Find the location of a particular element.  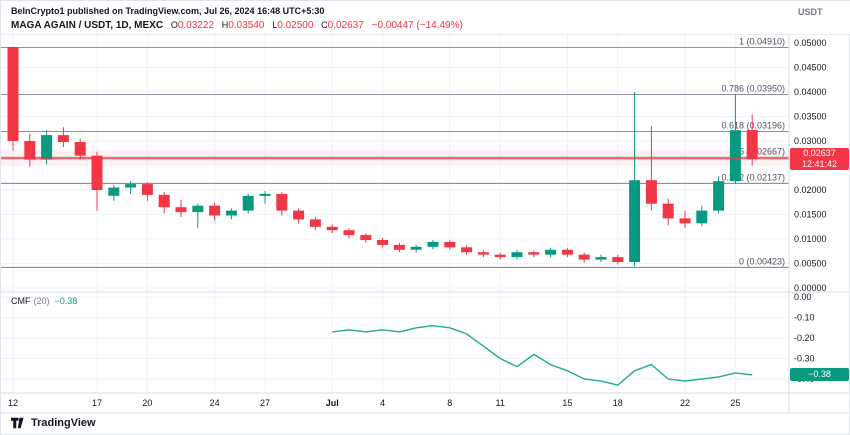

time-tick-label: 22 is located at coordinates (685, 403).